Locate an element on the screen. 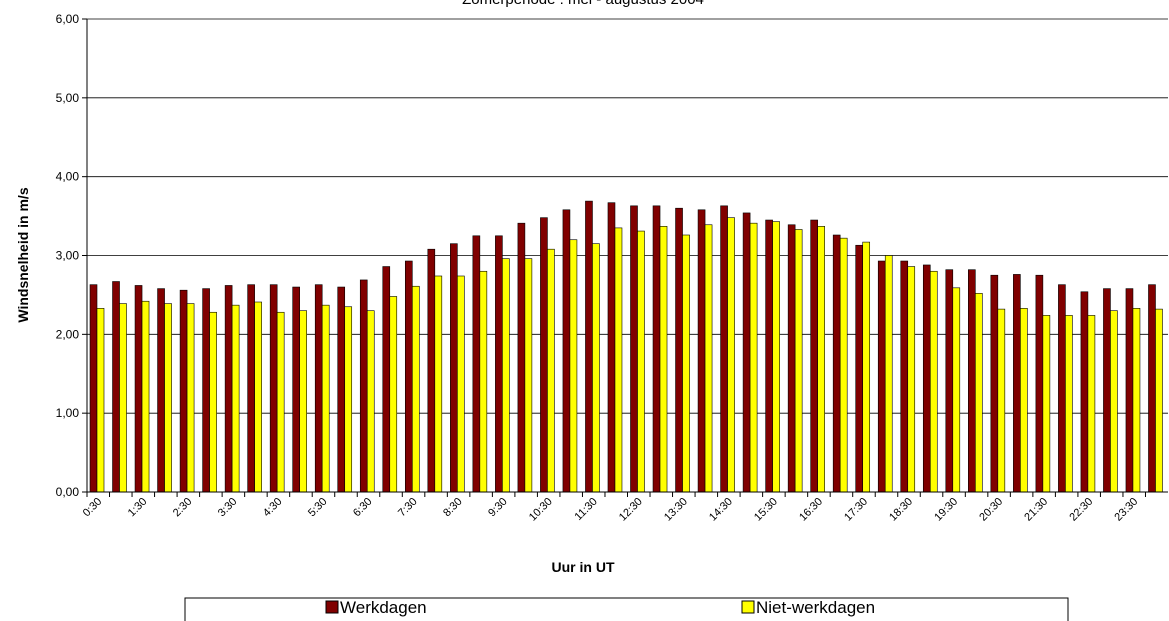 The width and height of the screenshot is (1169, 621). x-tick-label: 20:30 is located at coordinates (991, 510).